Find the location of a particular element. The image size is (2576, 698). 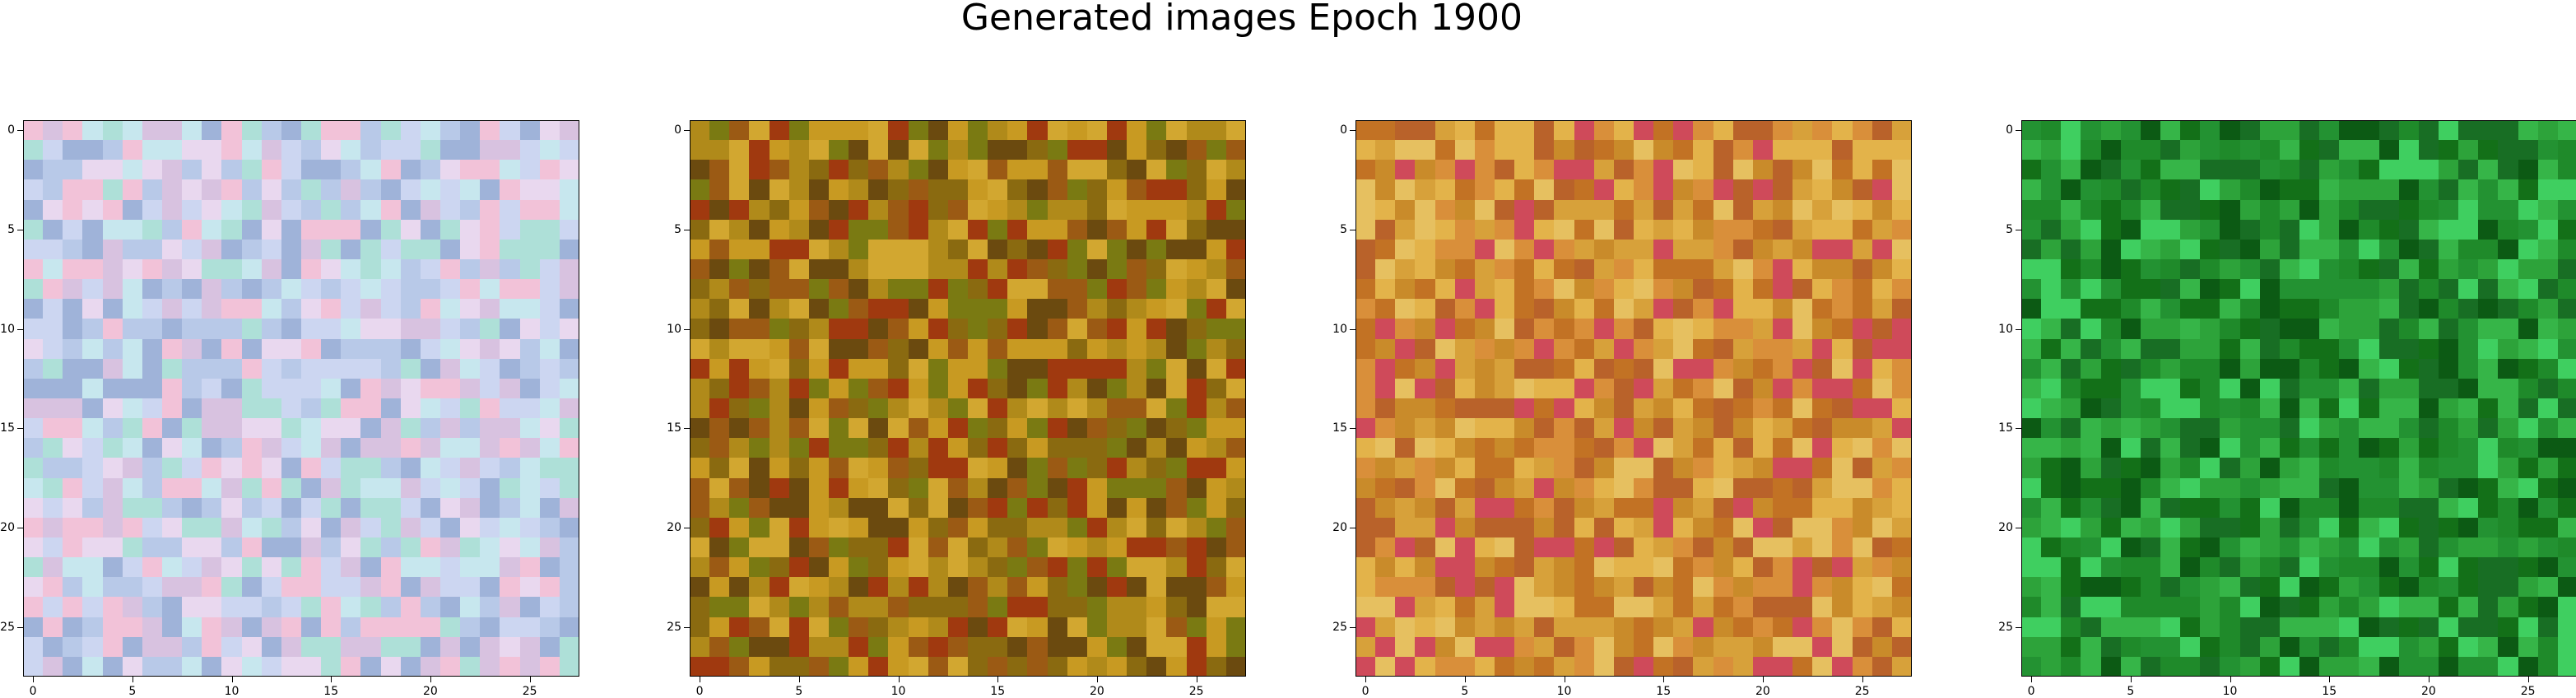

y-tick is located at coordinates (2018, 429).